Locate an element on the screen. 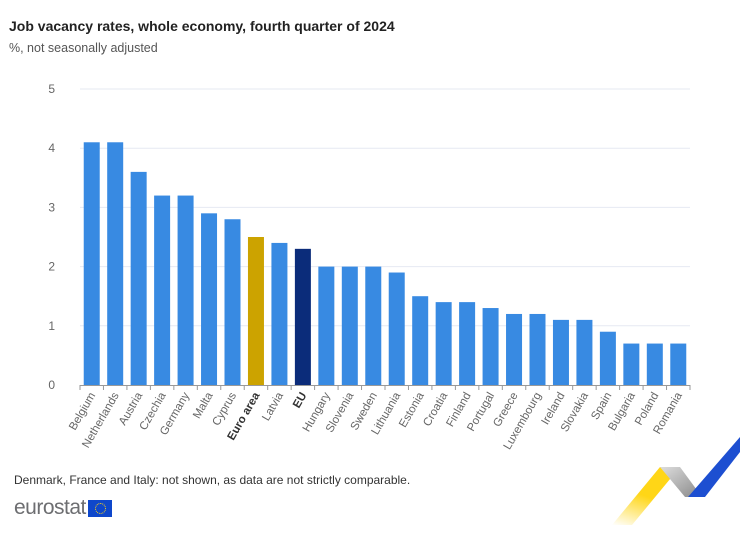 This screenshot has height=535, width=740. logo-text: eurostat is located at coordinates (50, 507).